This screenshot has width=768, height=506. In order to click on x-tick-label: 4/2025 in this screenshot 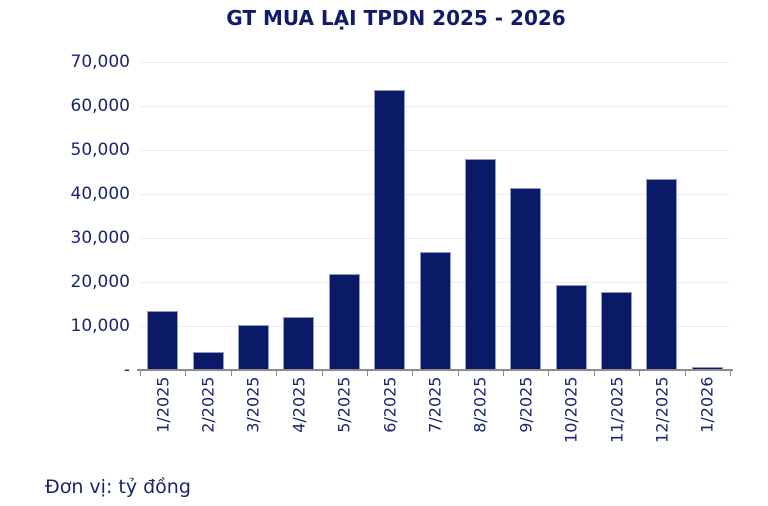, I will do `click(299, 404)`.